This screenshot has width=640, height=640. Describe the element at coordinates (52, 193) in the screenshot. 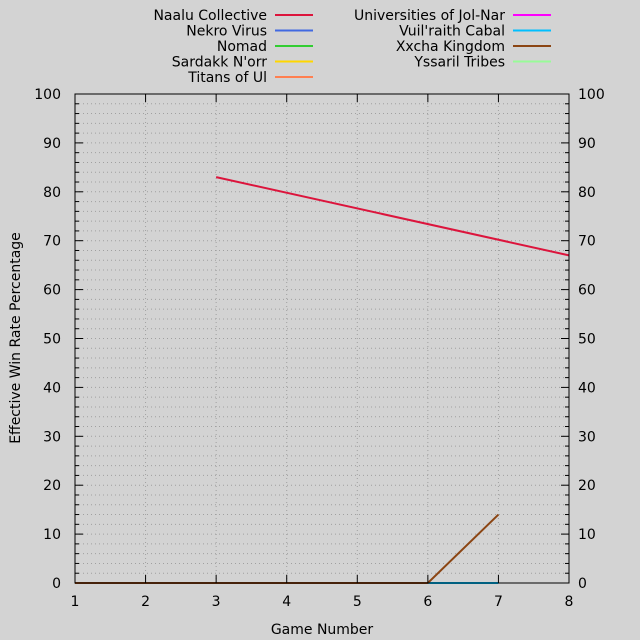

I see `y-tick-label: 80` at that location.